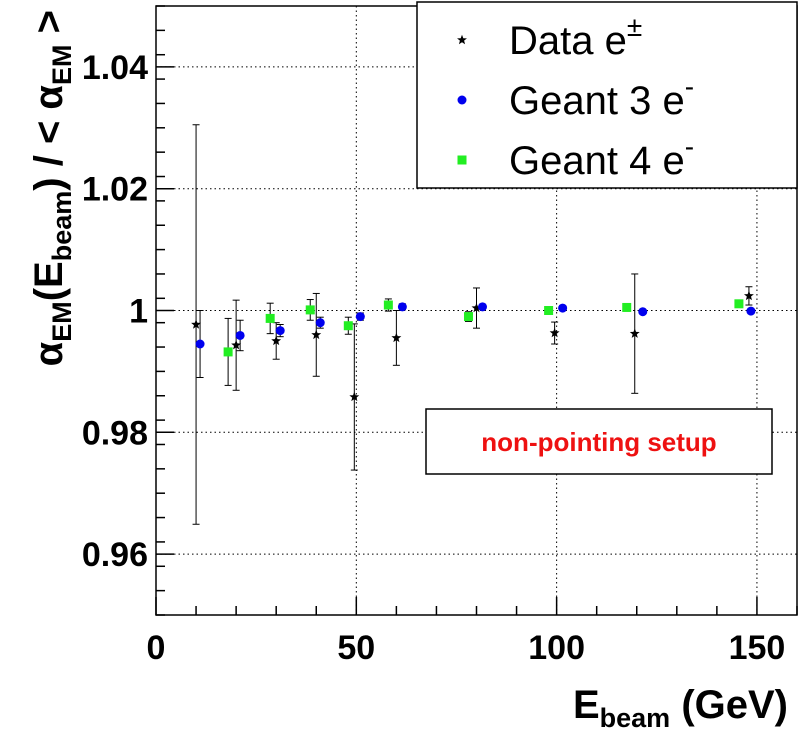 This screenshot has width=800, height=734. I want to click on y-tick-label: 1.02, so click(115, 190).